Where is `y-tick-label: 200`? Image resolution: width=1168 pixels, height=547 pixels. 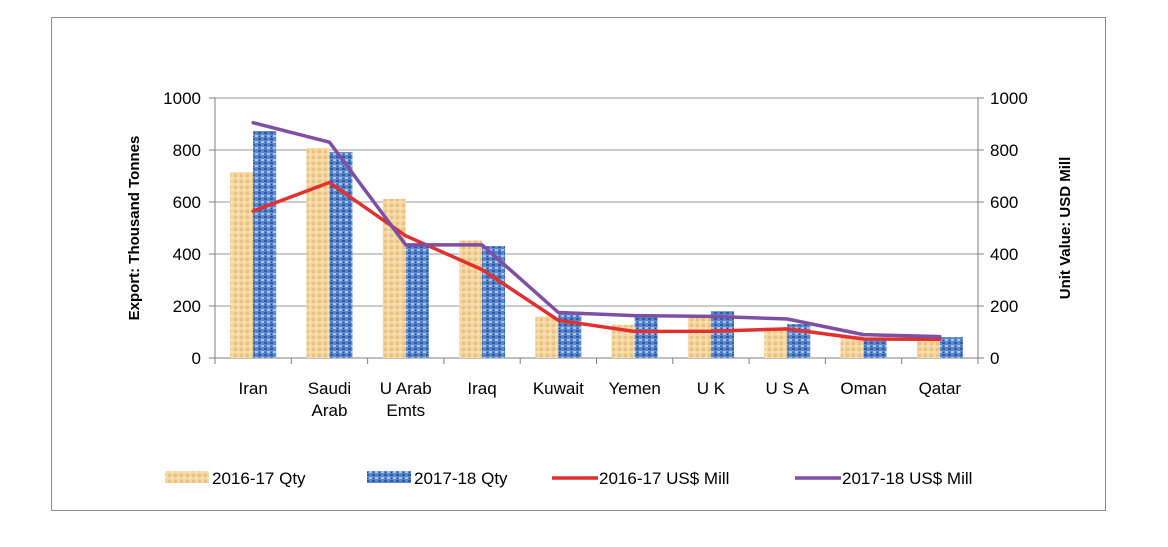
y-tick-label: 200 is located at coordinates (187, 306).